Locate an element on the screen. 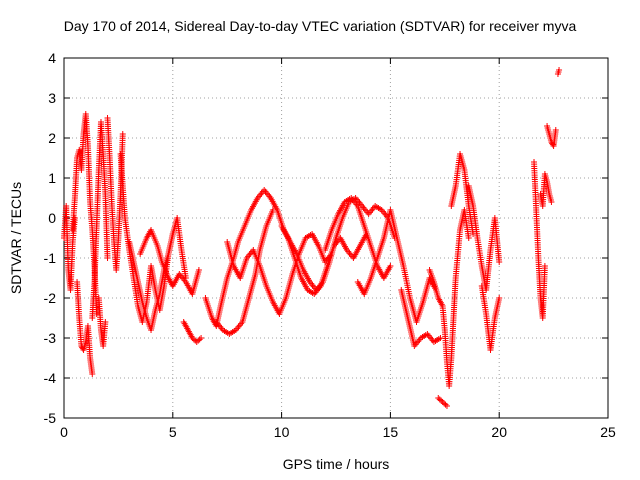 This screenshot has height=480, width=640. x-tick-label: 25 is located at coordinates (608, 432).